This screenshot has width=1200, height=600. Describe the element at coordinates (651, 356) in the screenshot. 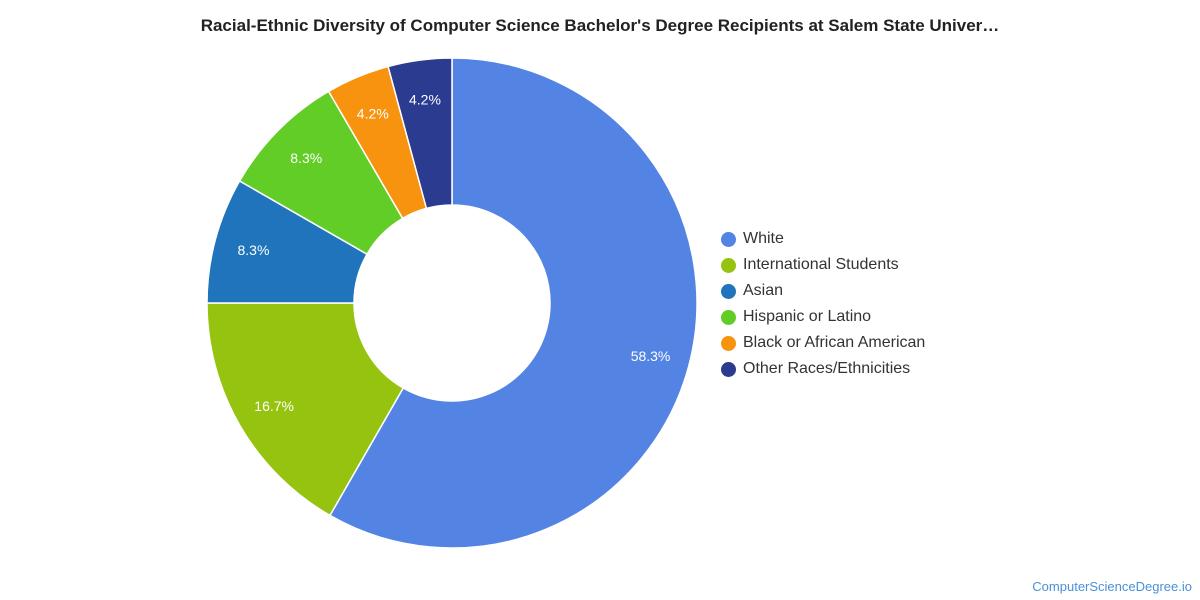

I see `slice-value-label: 58.3%` at that location.